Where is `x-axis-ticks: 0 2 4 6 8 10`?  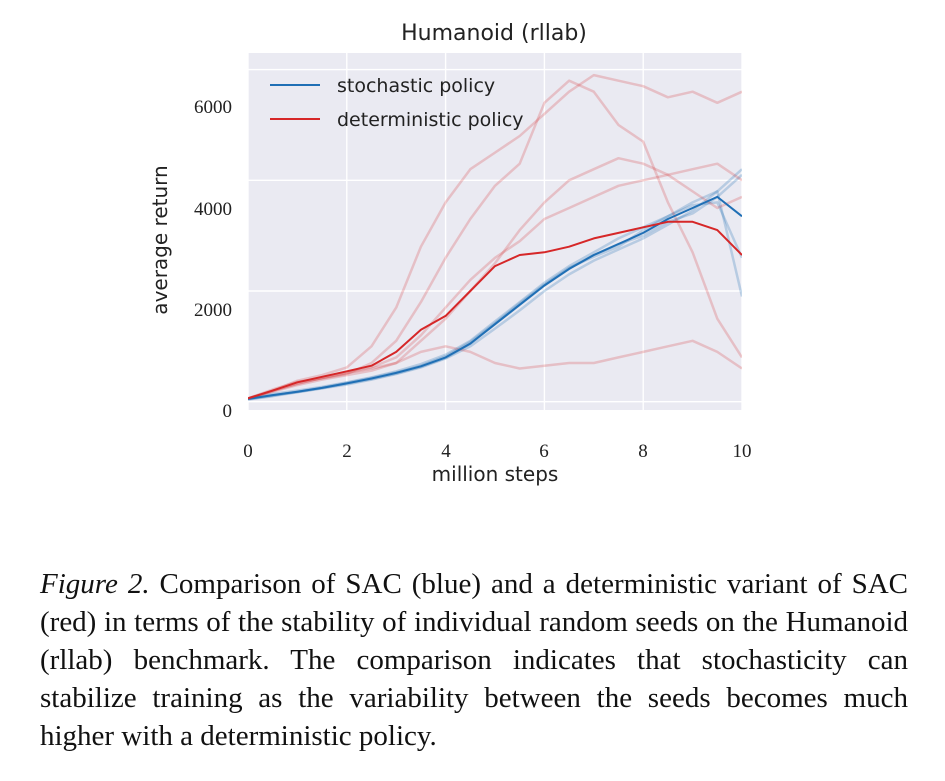 x-axis-ticks: 0 2 4 6 8 10 is located at coordinates (497, 451).